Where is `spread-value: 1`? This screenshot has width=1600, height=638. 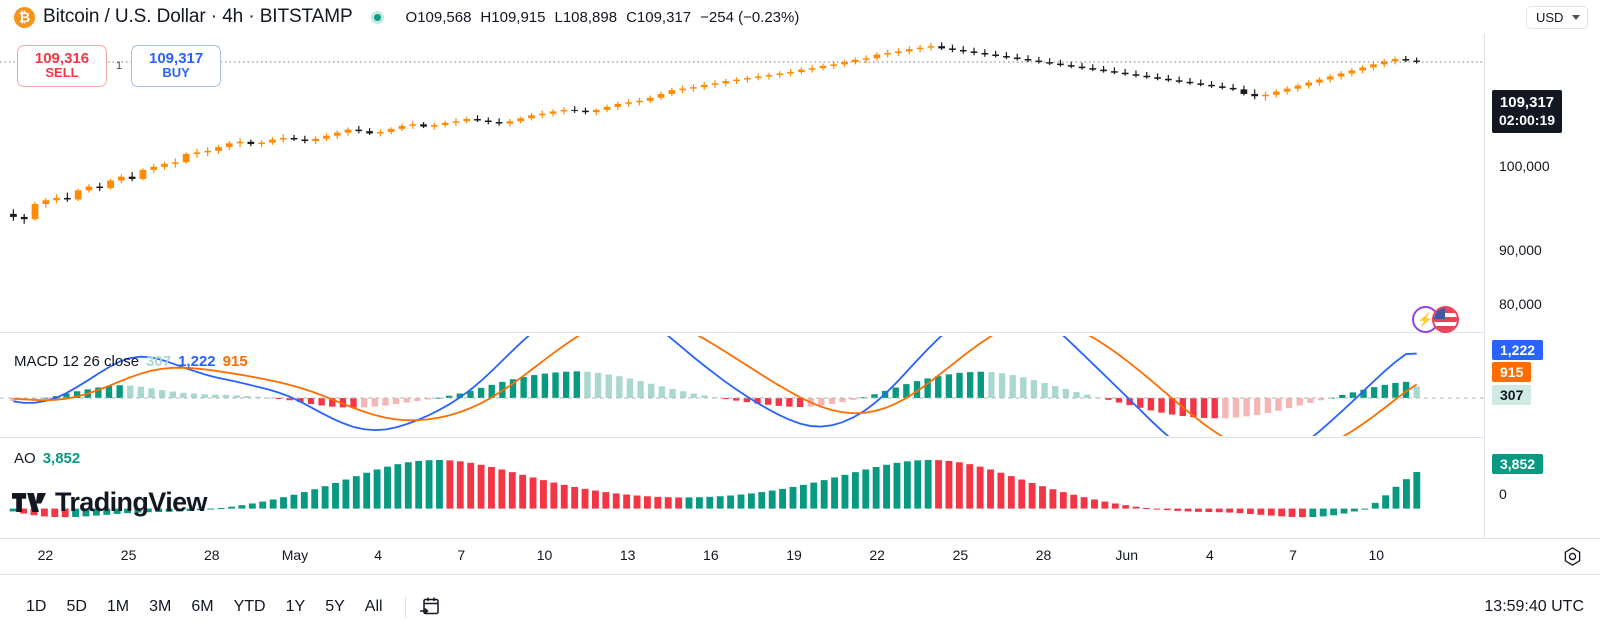 spread-value: 1 is located at coordinates (119, 66).